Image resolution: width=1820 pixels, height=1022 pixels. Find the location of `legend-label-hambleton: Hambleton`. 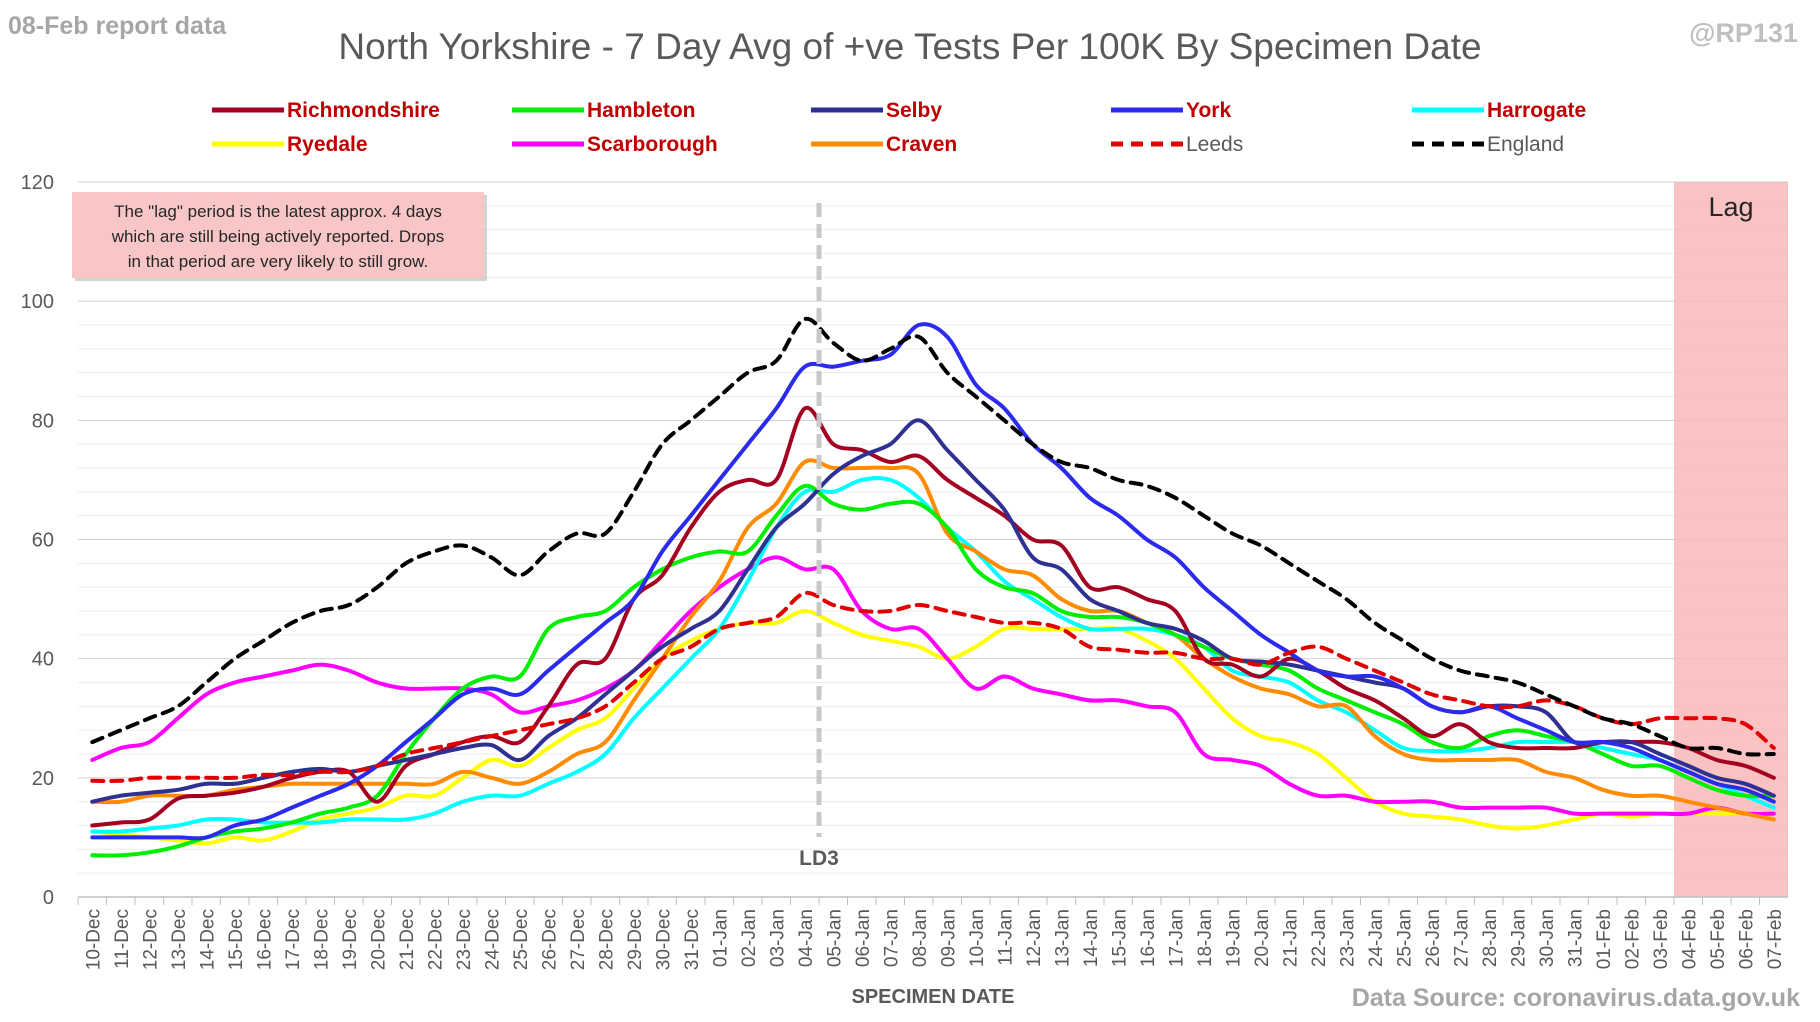

legend-label-hambleton: Hambleton is located at coordinates (641, 110).